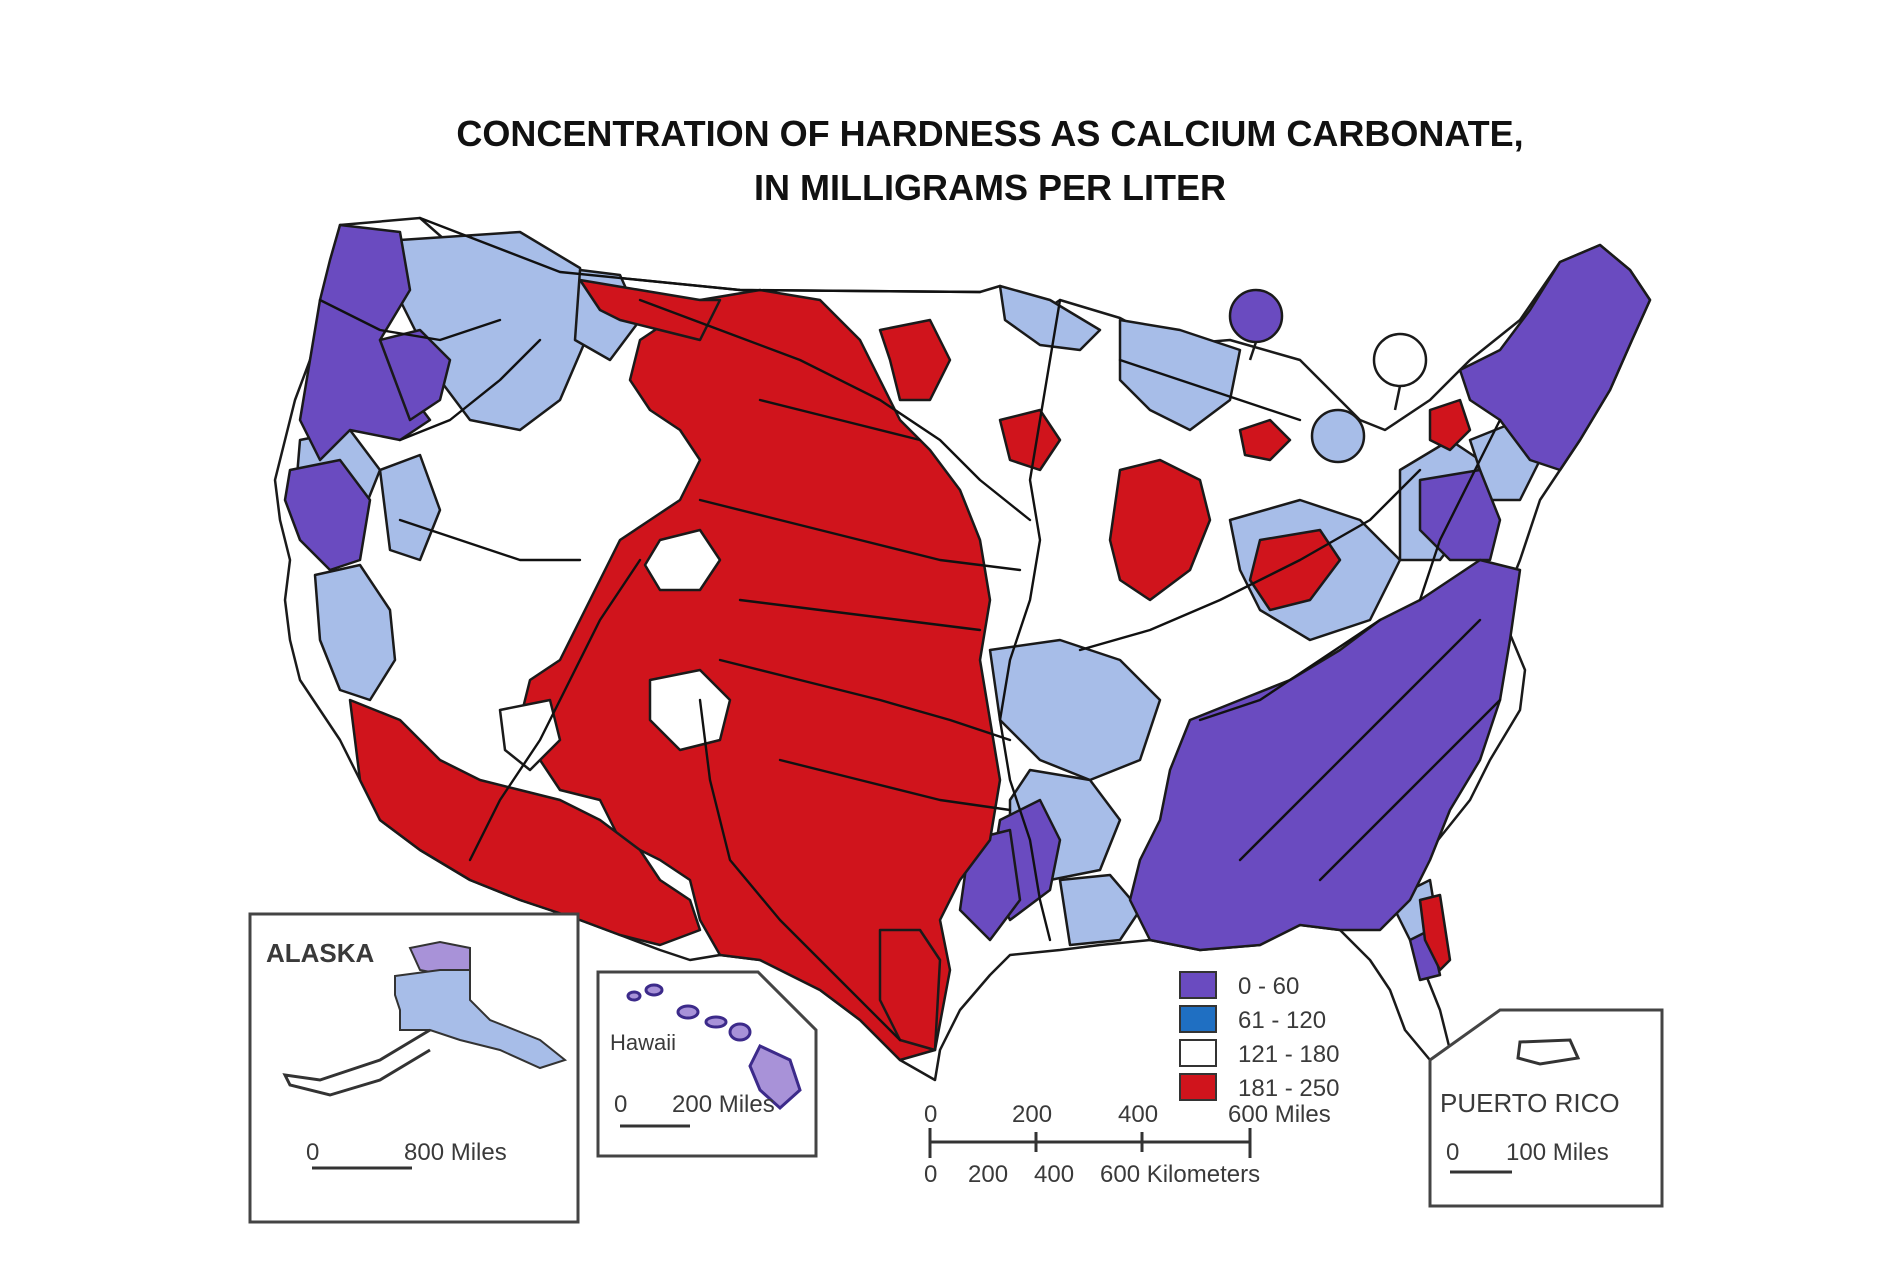 The height and width of the screenshot is (1272, 1904). What do you see at coordinates (723, 1104) in the screenshot?
I see `hawaii-scale-label: 200 Miles` at bounding box center [723, 1104].